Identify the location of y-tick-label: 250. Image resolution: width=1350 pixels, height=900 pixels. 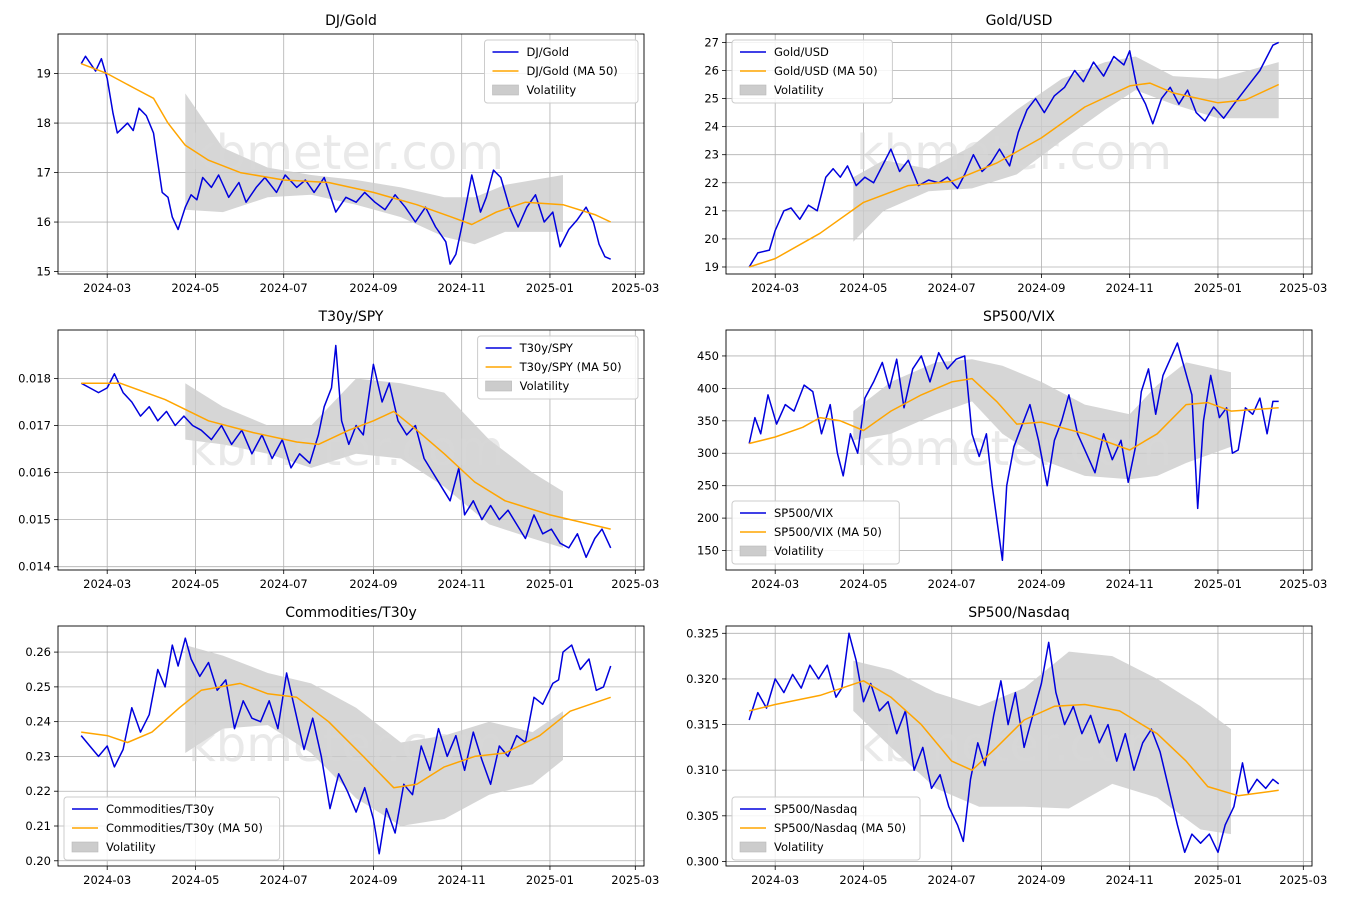
(708, 486).